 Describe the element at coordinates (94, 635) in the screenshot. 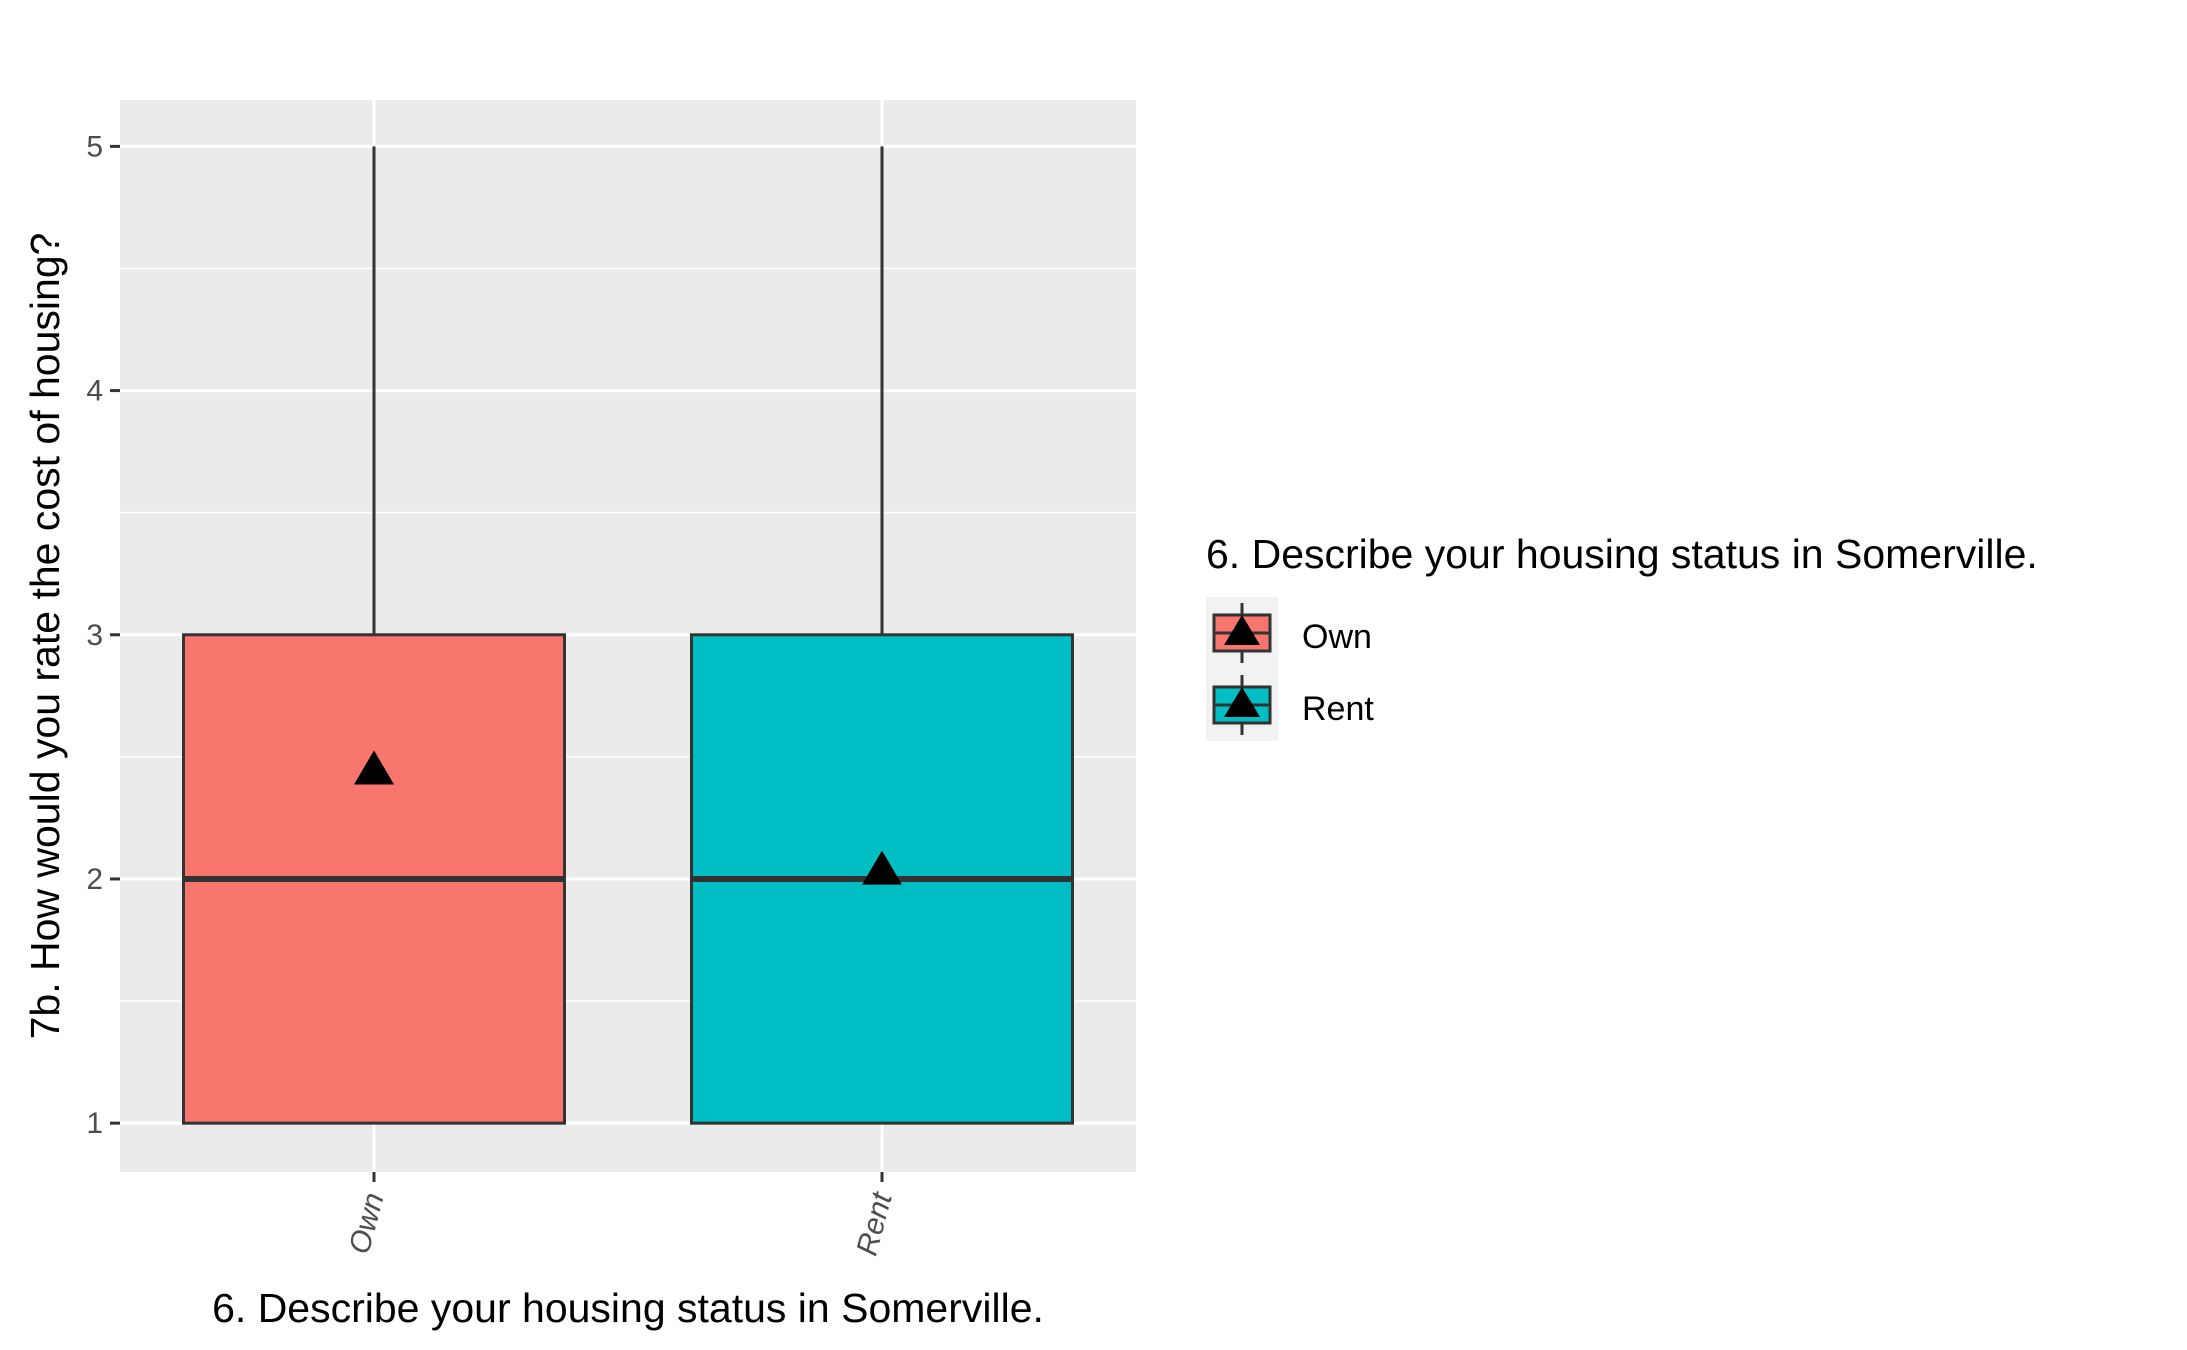

I see `y-tick-label: 3` at that location.